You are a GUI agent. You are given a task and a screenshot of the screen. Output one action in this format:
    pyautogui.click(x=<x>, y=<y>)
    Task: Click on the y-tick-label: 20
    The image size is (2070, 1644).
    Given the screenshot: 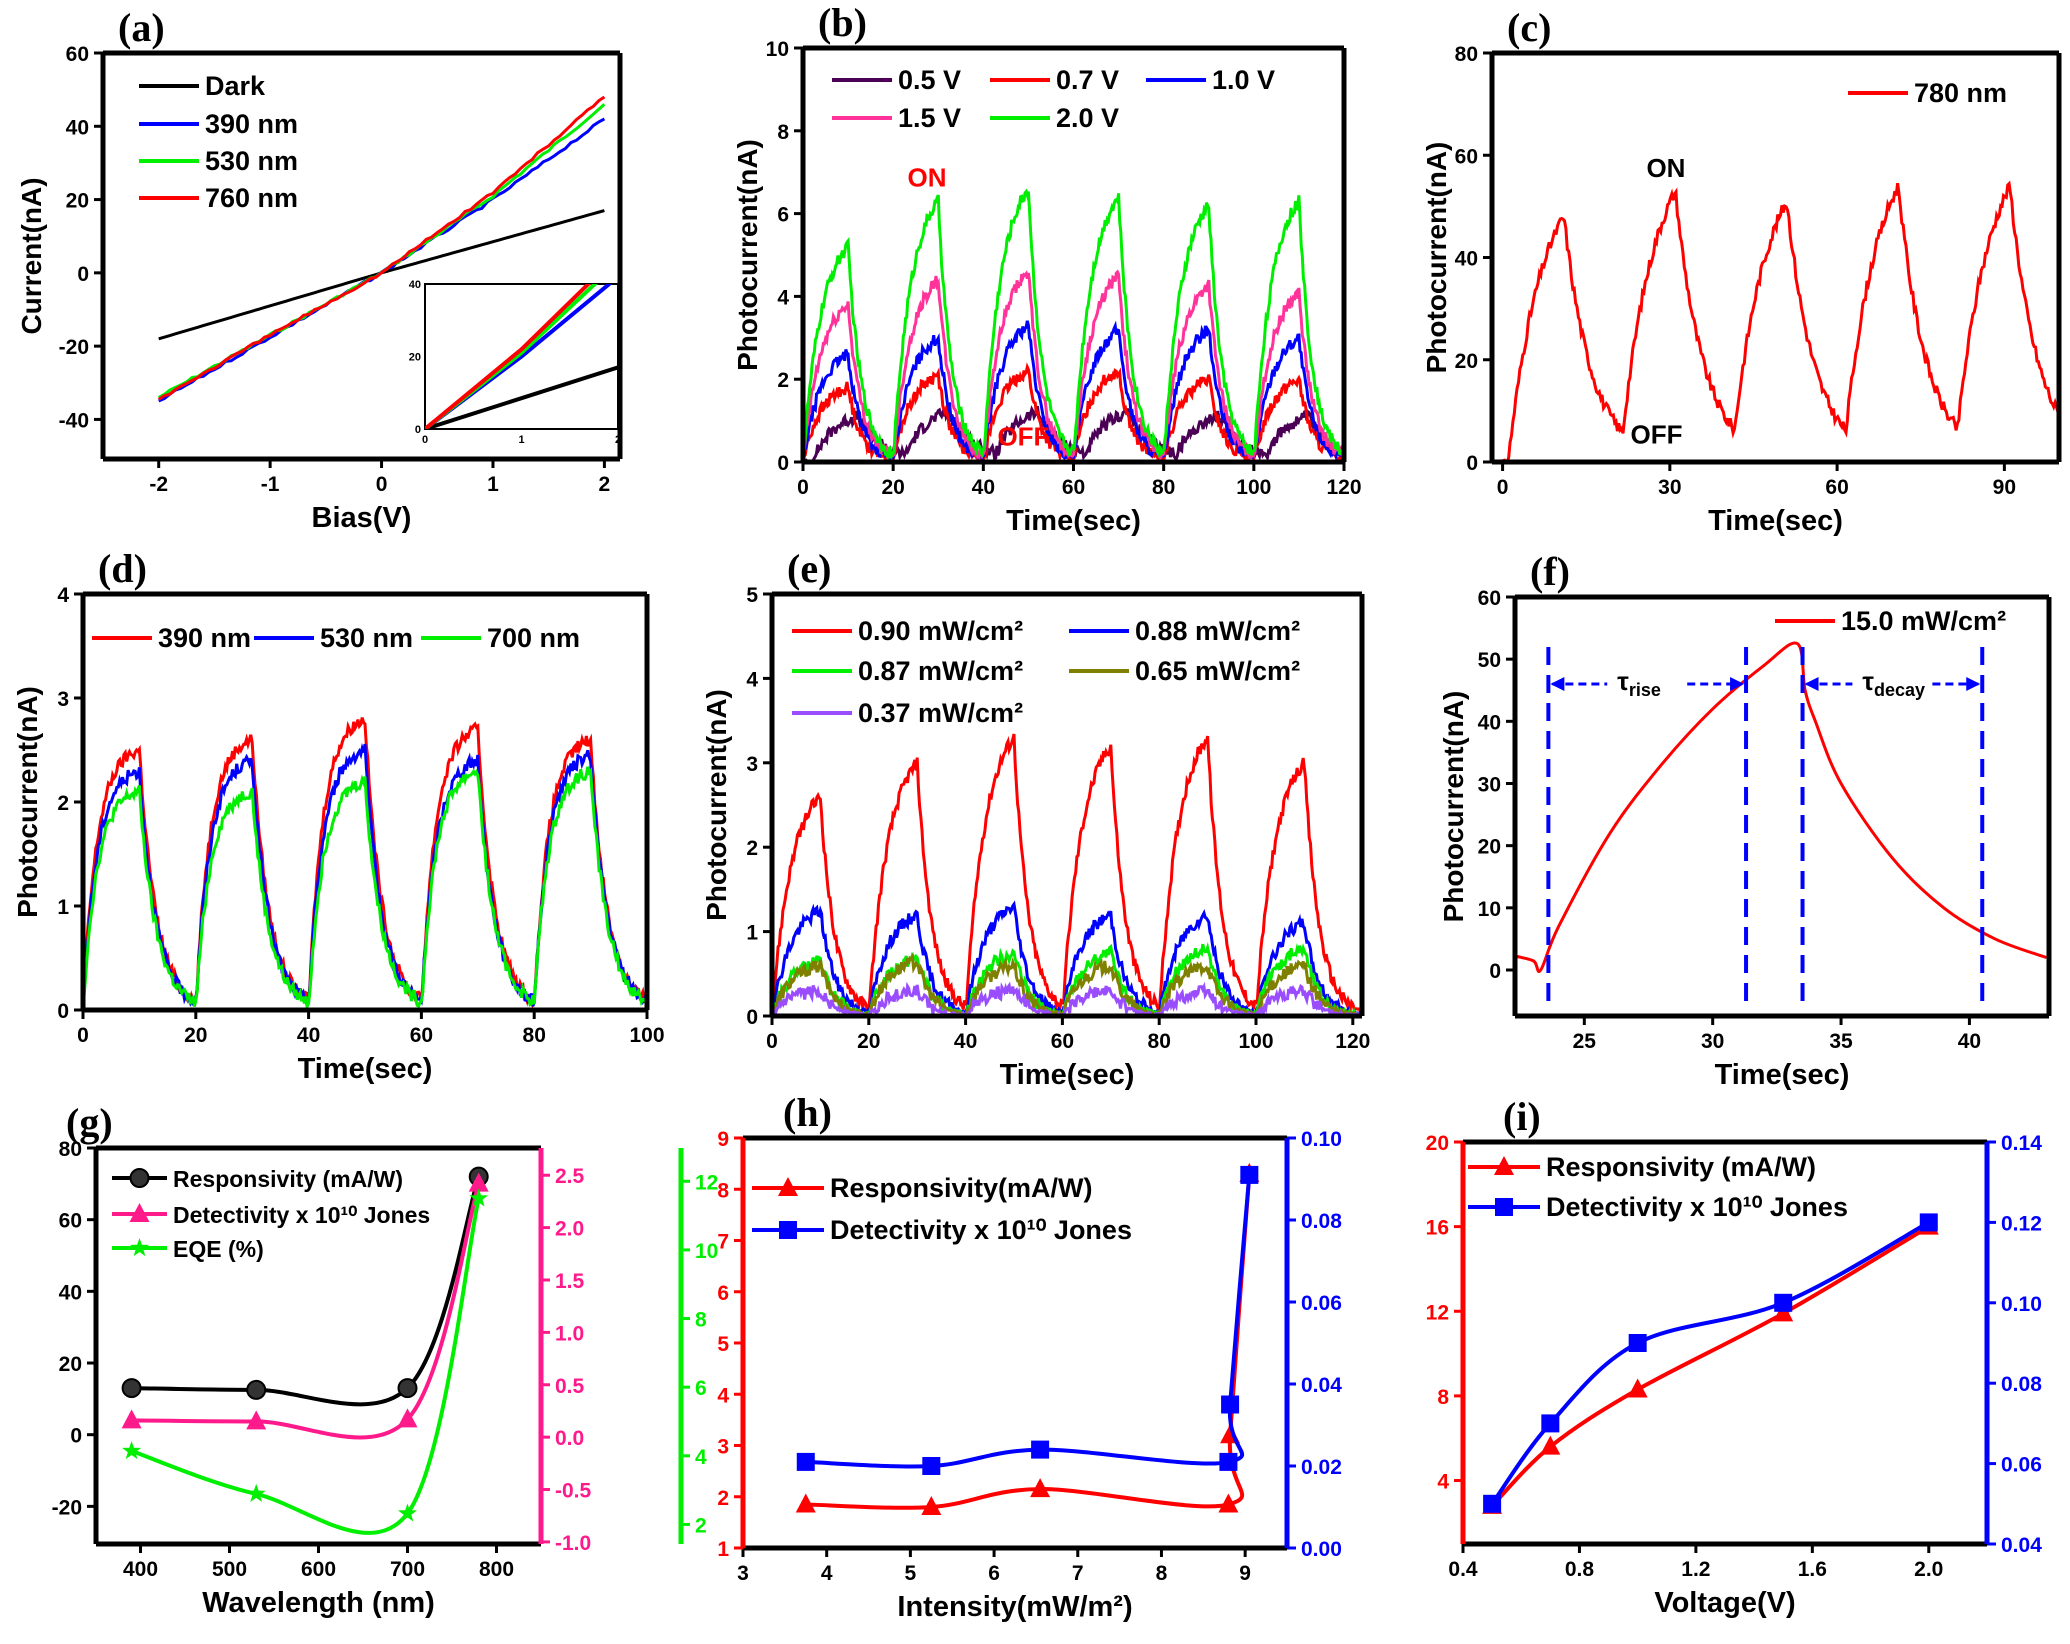 What is the action you would take?
    pyautogui.click(x=77, y=201)
    